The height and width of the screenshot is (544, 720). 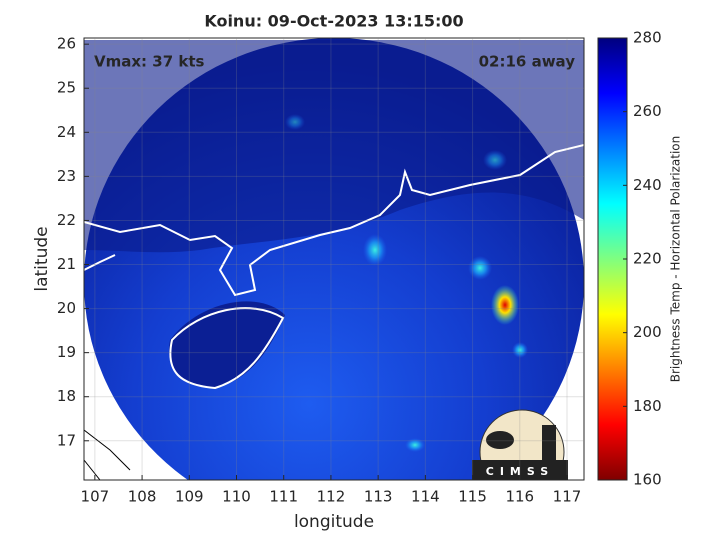 I want to click on x-tick-label: 108, so click(x=142, y=497).